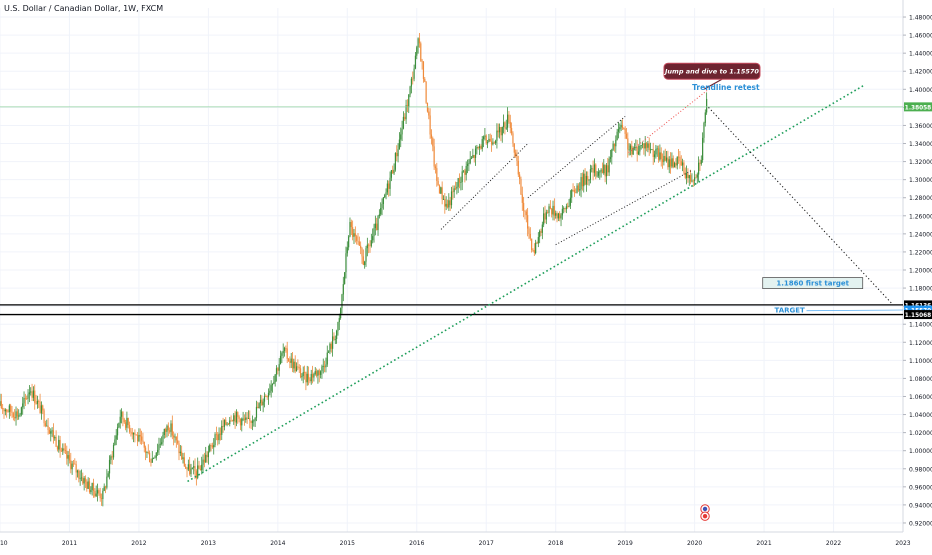 This screenshot has width=932, height=555. What do you see at coordinates (920, 379) in the screenshot?
I see `y-tick-label: 1.08000` at bounding box center [920, 379].